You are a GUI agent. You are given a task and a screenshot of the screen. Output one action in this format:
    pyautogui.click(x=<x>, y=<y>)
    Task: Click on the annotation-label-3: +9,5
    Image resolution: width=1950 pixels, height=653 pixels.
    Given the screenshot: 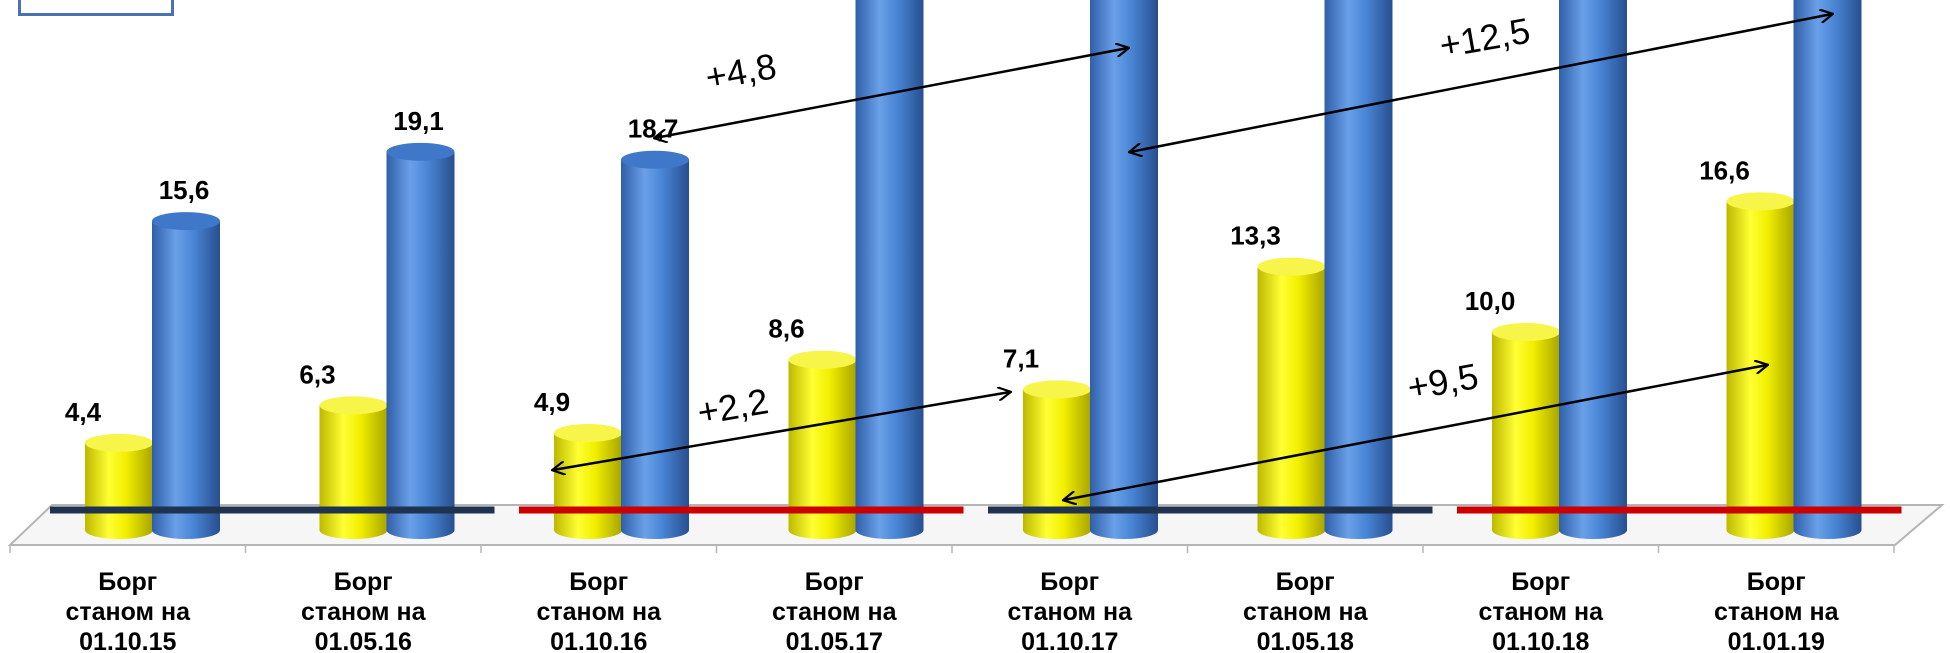 What is the action you would take?
    pyautogui.click(x=1442, y=381)
    